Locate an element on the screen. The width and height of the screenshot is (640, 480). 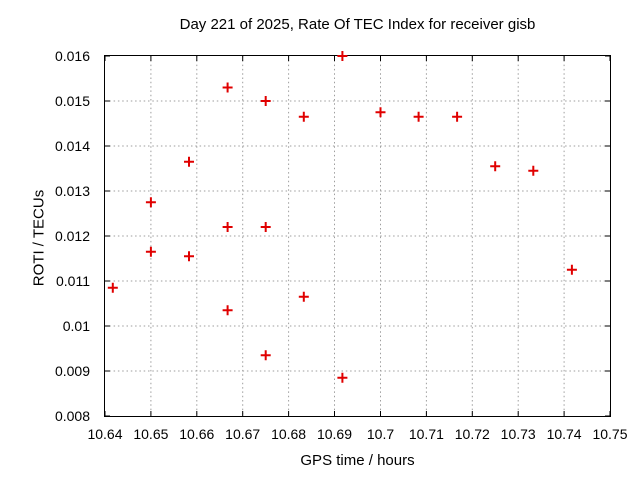
y-tick-label: 0.01 is located at coordinates (76, 326).